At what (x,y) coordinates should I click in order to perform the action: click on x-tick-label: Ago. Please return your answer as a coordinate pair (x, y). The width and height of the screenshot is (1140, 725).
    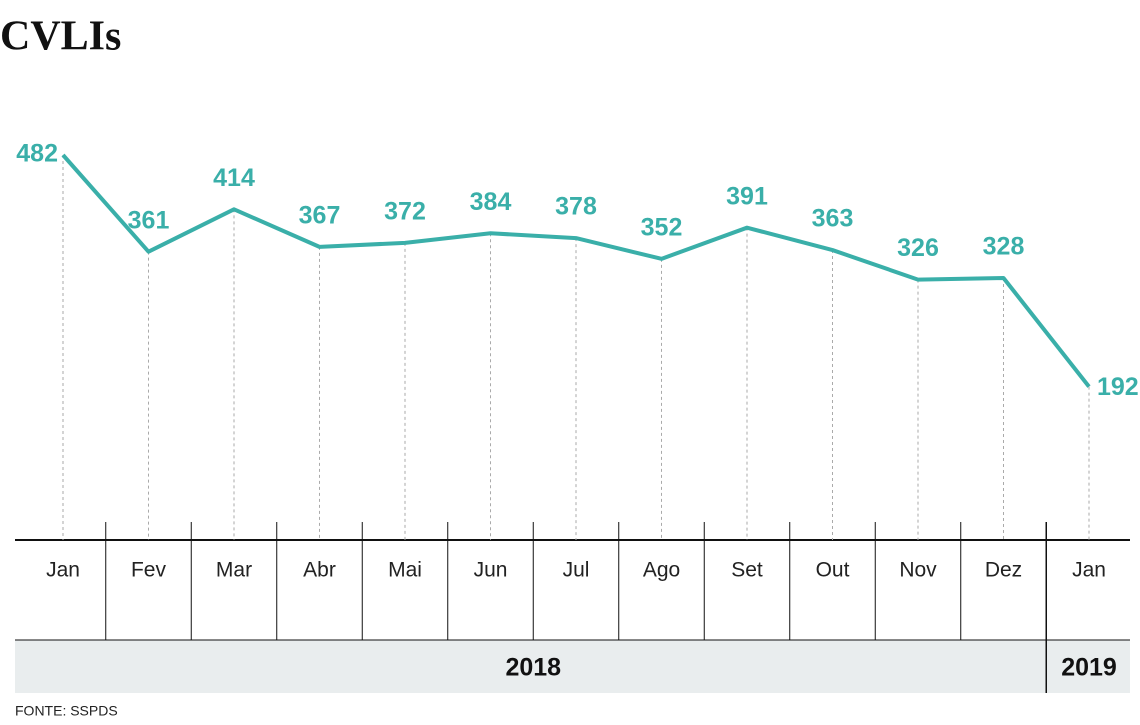
    Looking at the image, I should click on (661, 570).